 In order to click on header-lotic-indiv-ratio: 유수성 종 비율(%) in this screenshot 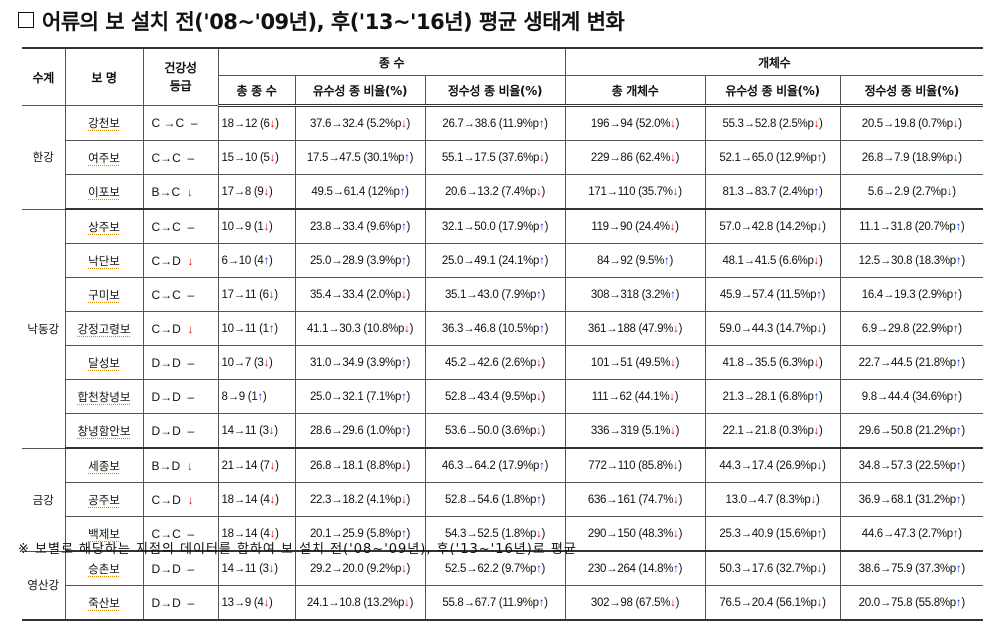, I will do `click(772, 91)`.